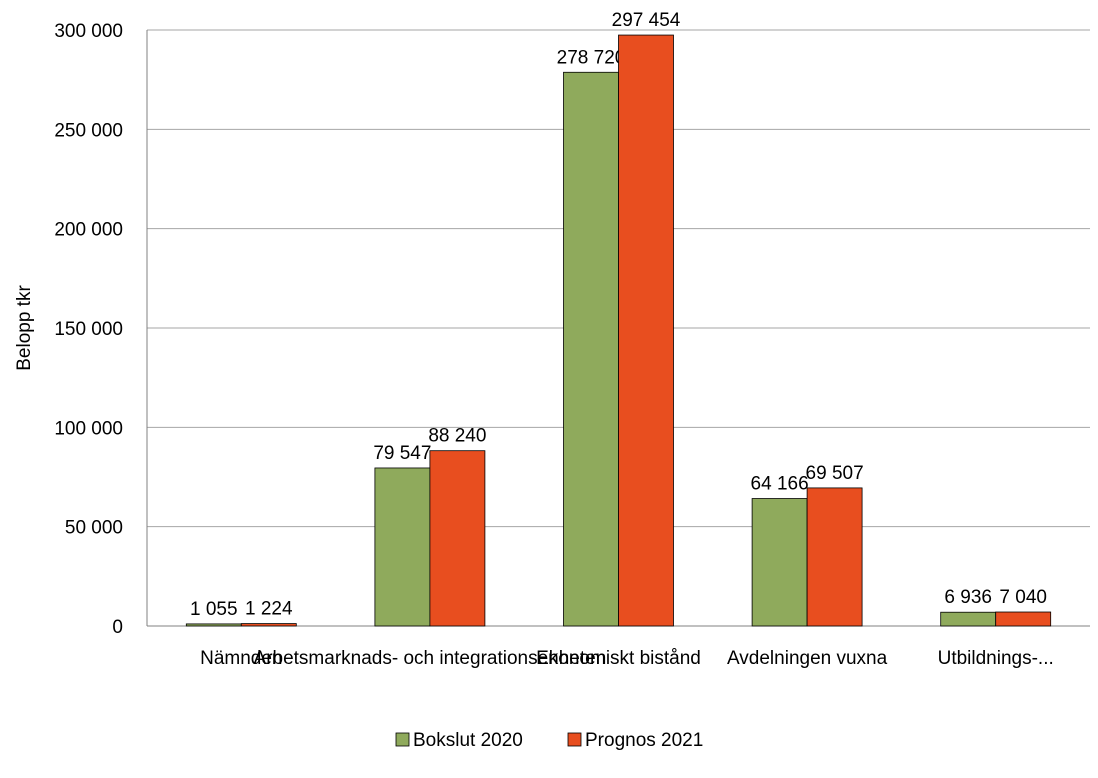  What do you see at coordinates (1023, 597) in the screenshot?
I see `data-label: 7 040` at bounding box center [1023, 597].